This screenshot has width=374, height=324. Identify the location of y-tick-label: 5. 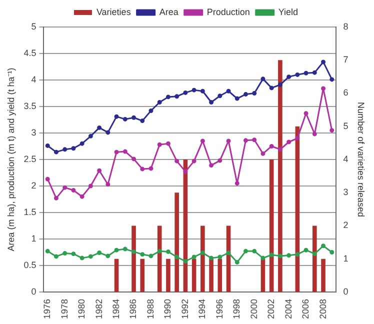
(33, 26).